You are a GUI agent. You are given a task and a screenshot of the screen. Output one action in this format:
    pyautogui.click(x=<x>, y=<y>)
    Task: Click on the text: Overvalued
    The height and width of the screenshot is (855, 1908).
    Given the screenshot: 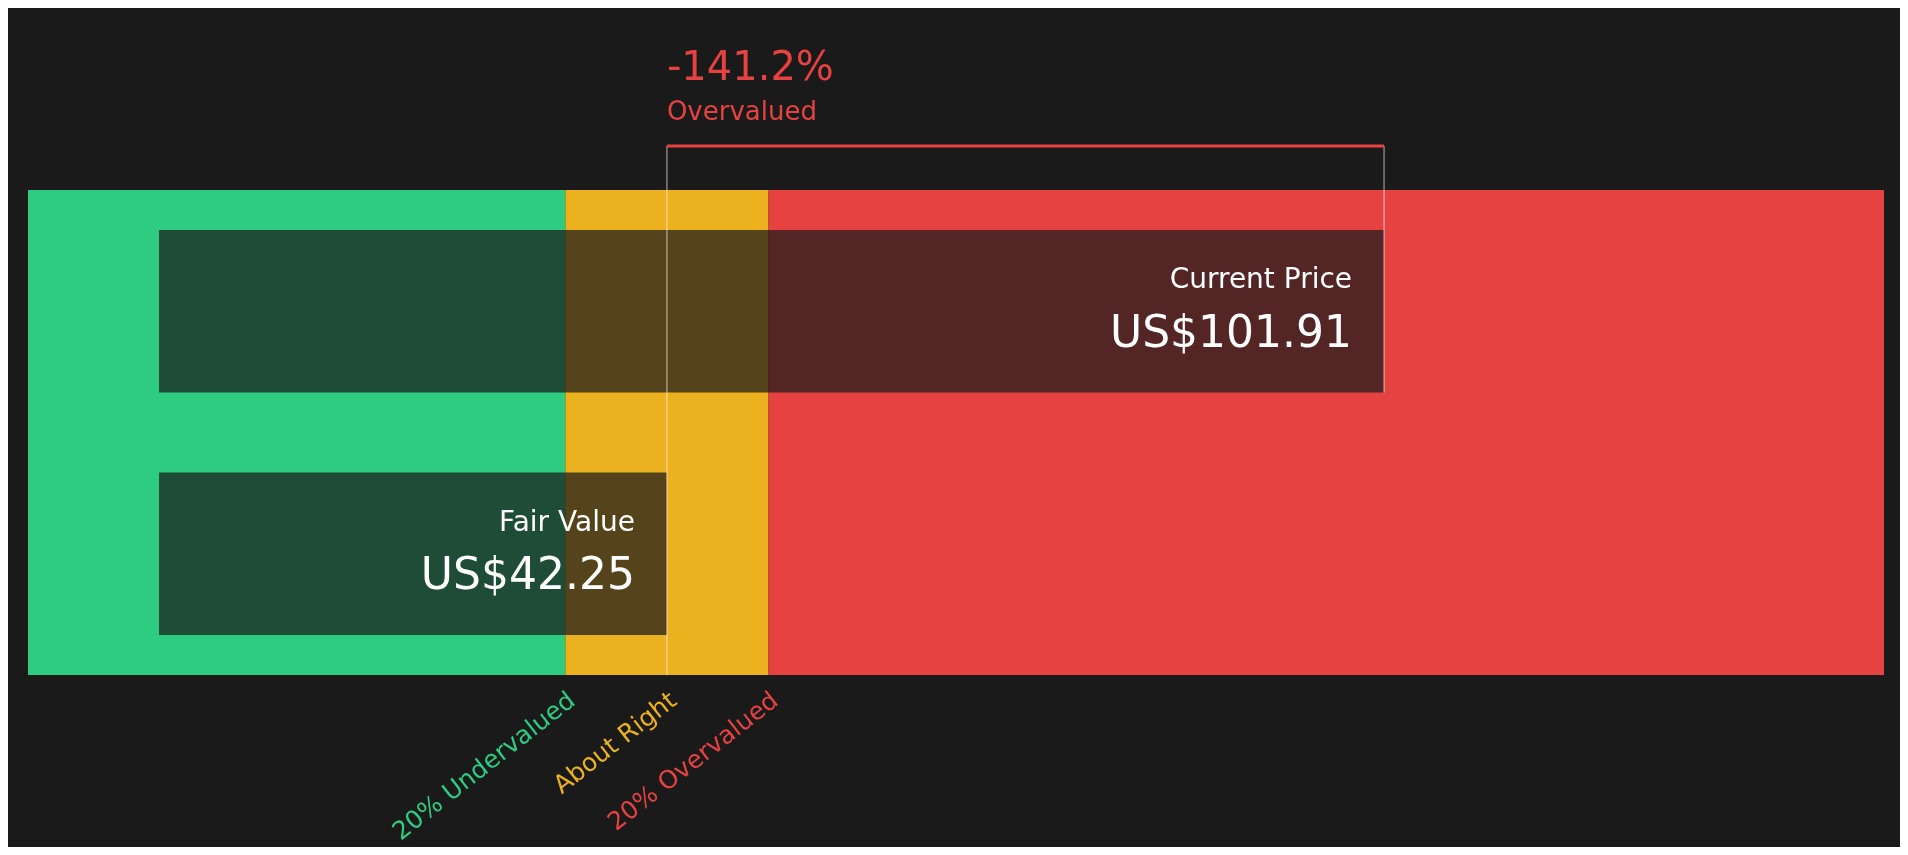 What is the action you would take?
    pyautogui.click(x=741, y=111)
    